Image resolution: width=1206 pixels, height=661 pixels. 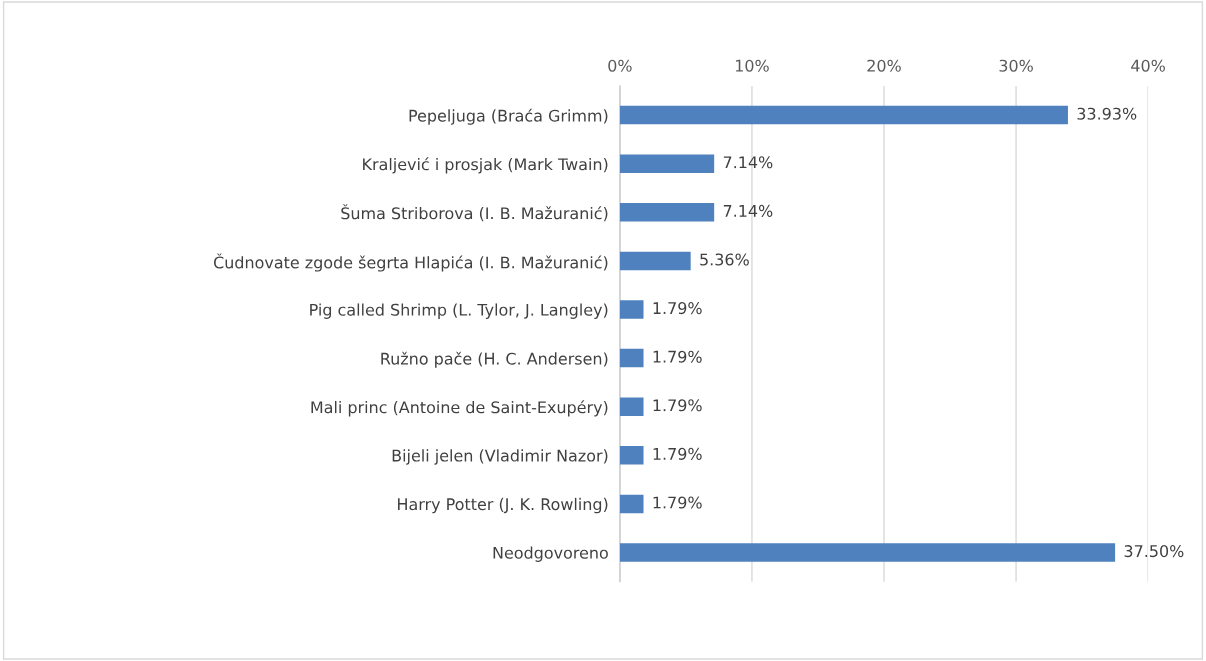 I want to click on y-tick-label: Pepeljuga (Braća Grimm), so click(x=508, y=116).